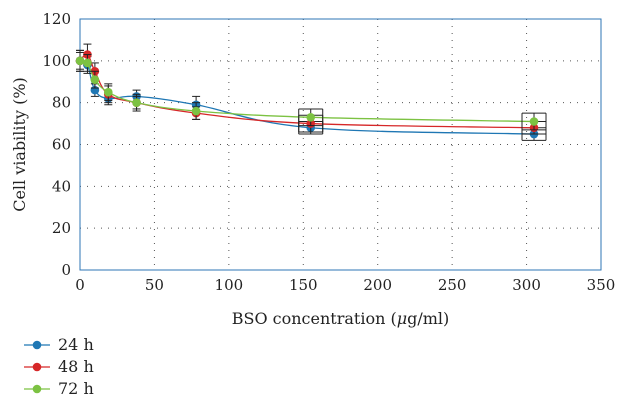 The width and height of the screenshot is (620, 419). I want to click on legend-item: 48 h, so click(59, 366).